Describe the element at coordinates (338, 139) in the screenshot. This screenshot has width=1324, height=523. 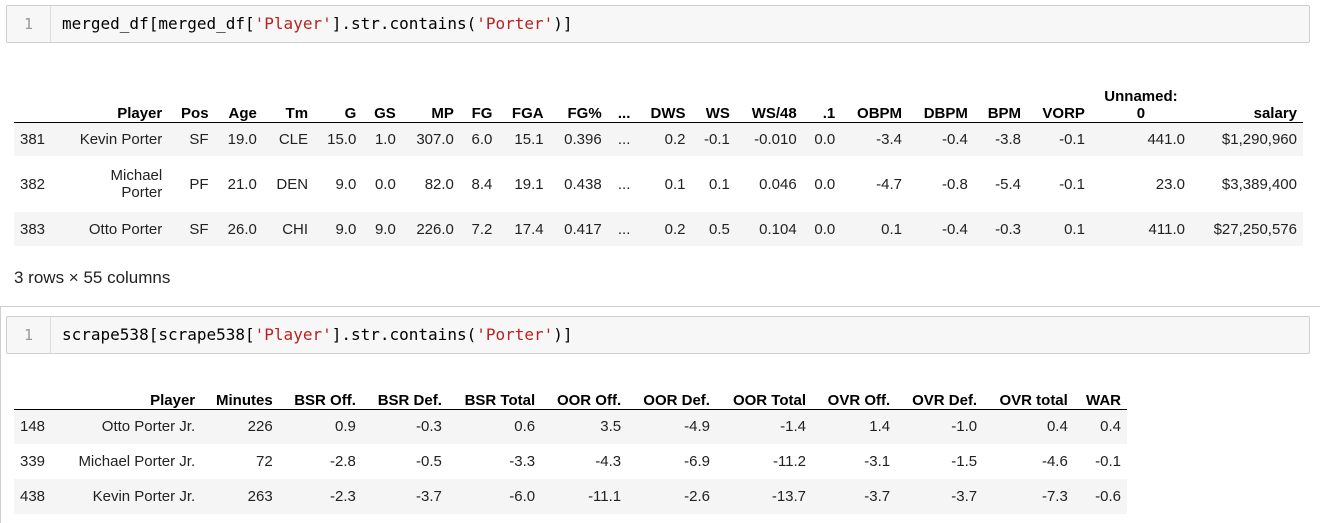
I see `table-cell: 15.0` at that location.